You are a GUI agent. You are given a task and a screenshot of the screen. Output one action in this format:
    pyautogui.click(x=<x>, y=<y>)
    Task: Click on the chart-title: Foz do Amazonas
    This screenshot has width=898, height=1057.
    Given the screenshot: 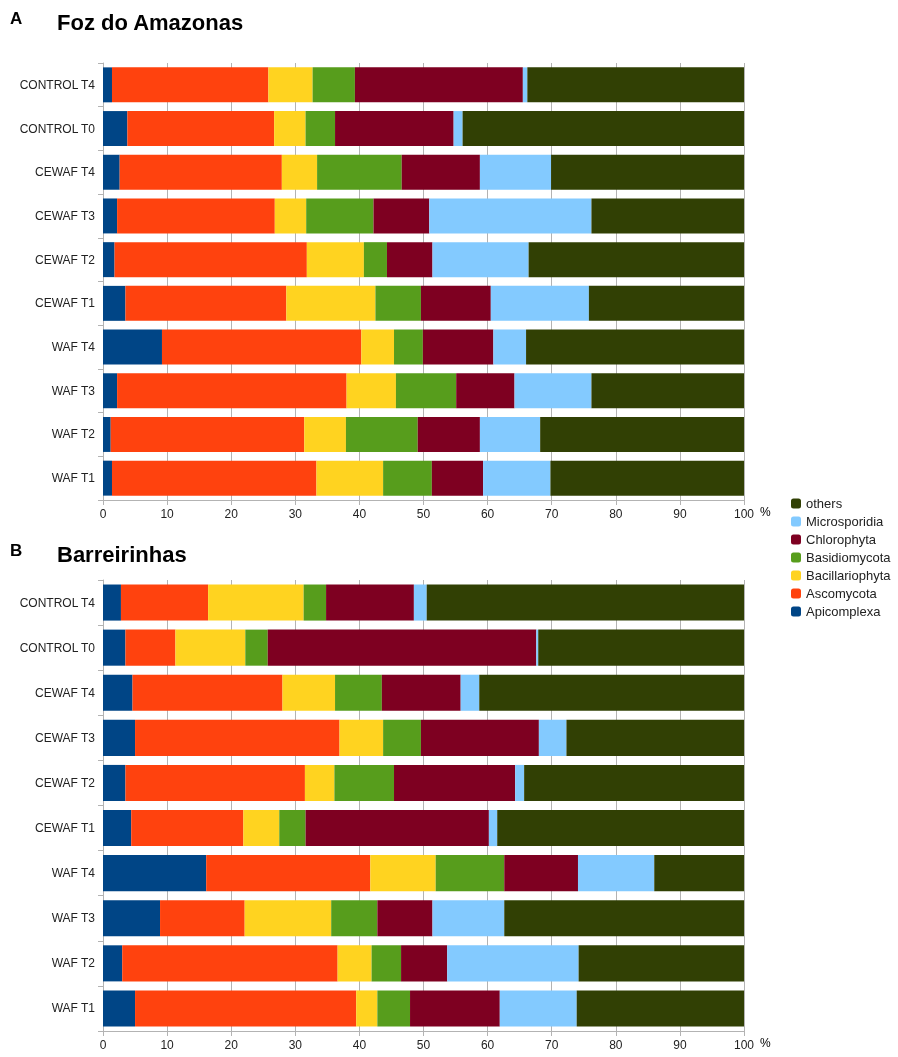 What is the action you would take?
    pyautogui.click(x=150, y=22)
    